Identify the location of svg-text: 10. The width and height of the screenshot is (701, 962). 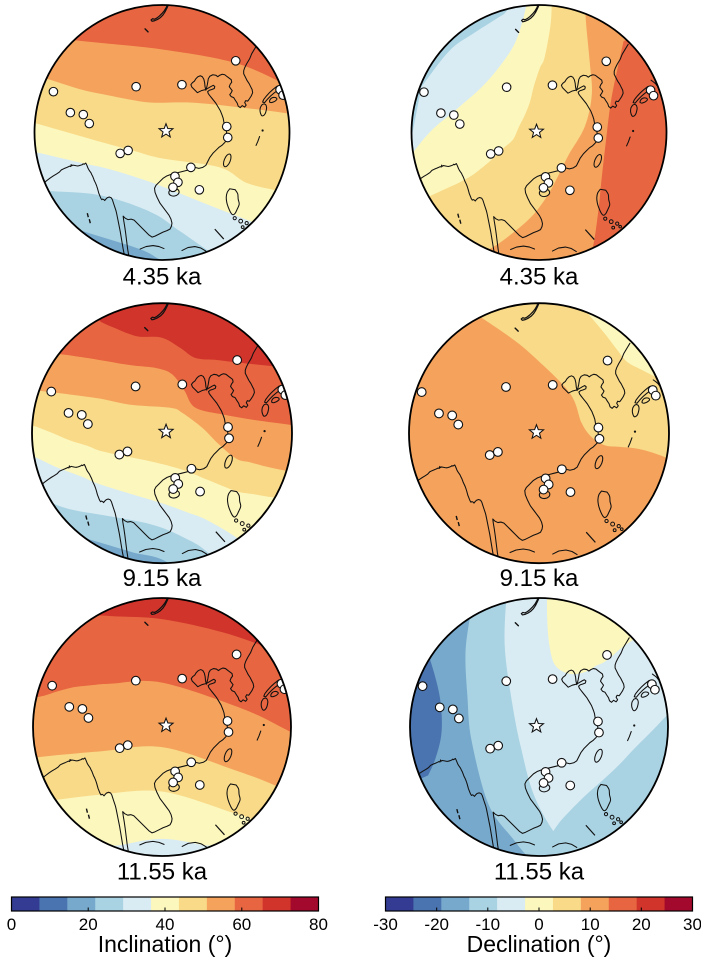
(590, 924).